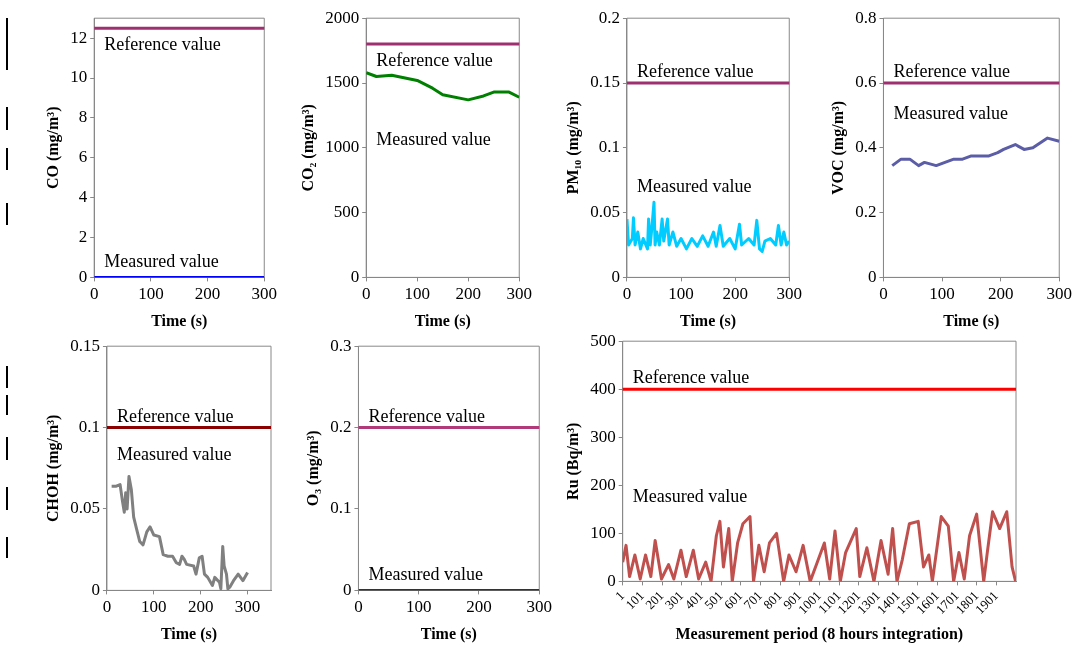  I want to click on y-axis-title: CHOH (mg/m³), so click(52, 468).